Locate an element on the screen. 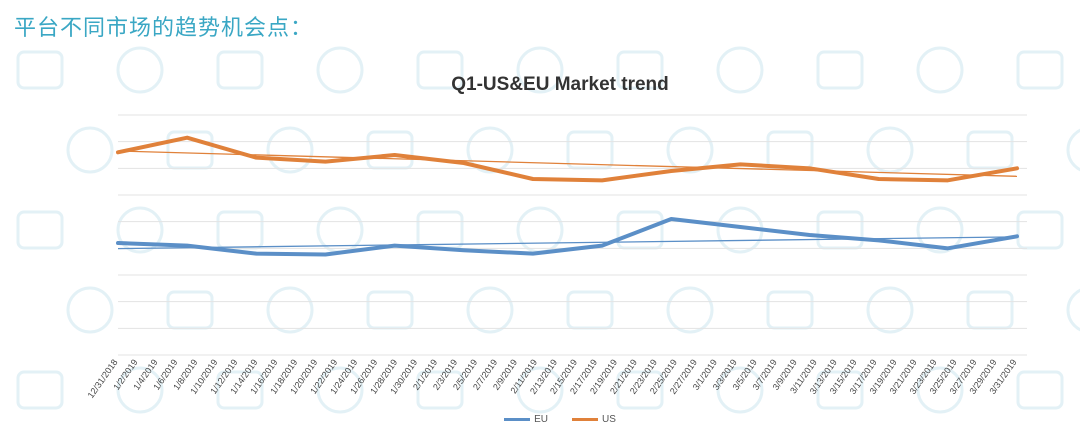  x-tick-label: 12/31/2018 is located at coordinates (103, 378).